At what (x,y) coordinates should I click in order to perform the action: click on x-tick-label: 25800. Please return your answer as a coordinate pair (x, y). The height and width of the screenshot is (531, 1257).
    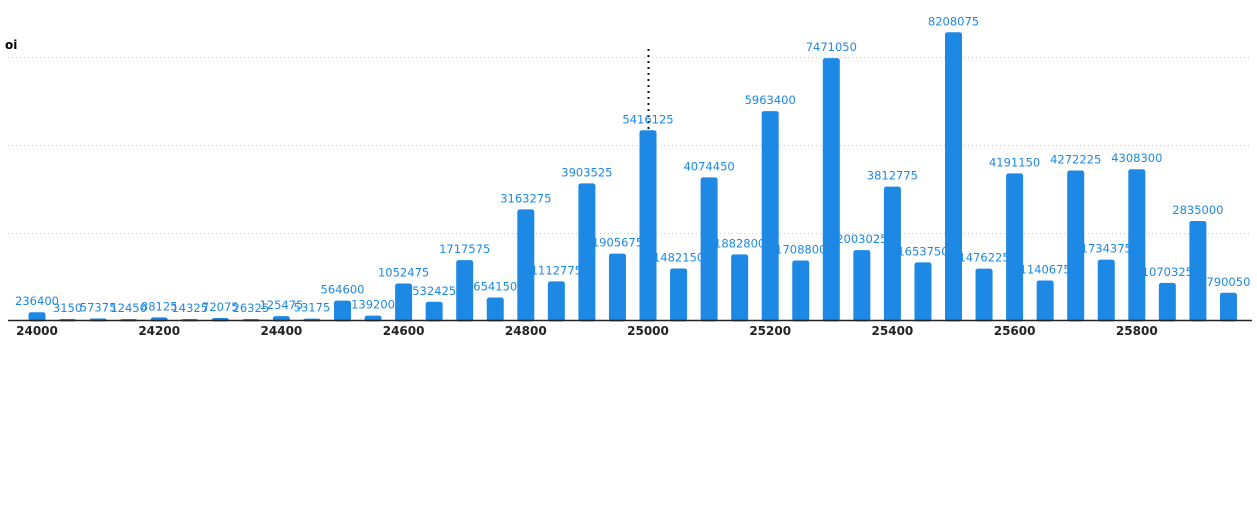
    Looking at the image, I should click on (1137, 331).